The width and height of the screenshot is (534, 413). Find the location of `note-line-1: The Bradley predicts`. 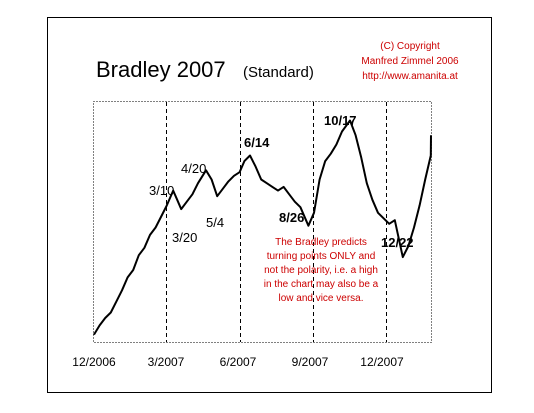

note-line-1: The Bradley predicts is located at coordinates (321, 242).